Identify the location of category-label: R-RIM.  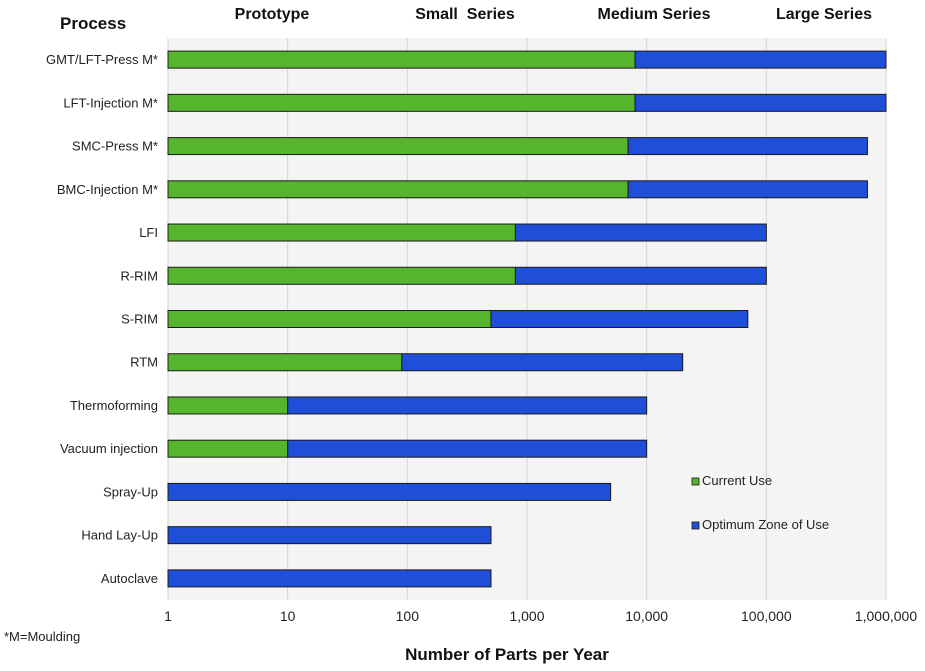
(139, 275).